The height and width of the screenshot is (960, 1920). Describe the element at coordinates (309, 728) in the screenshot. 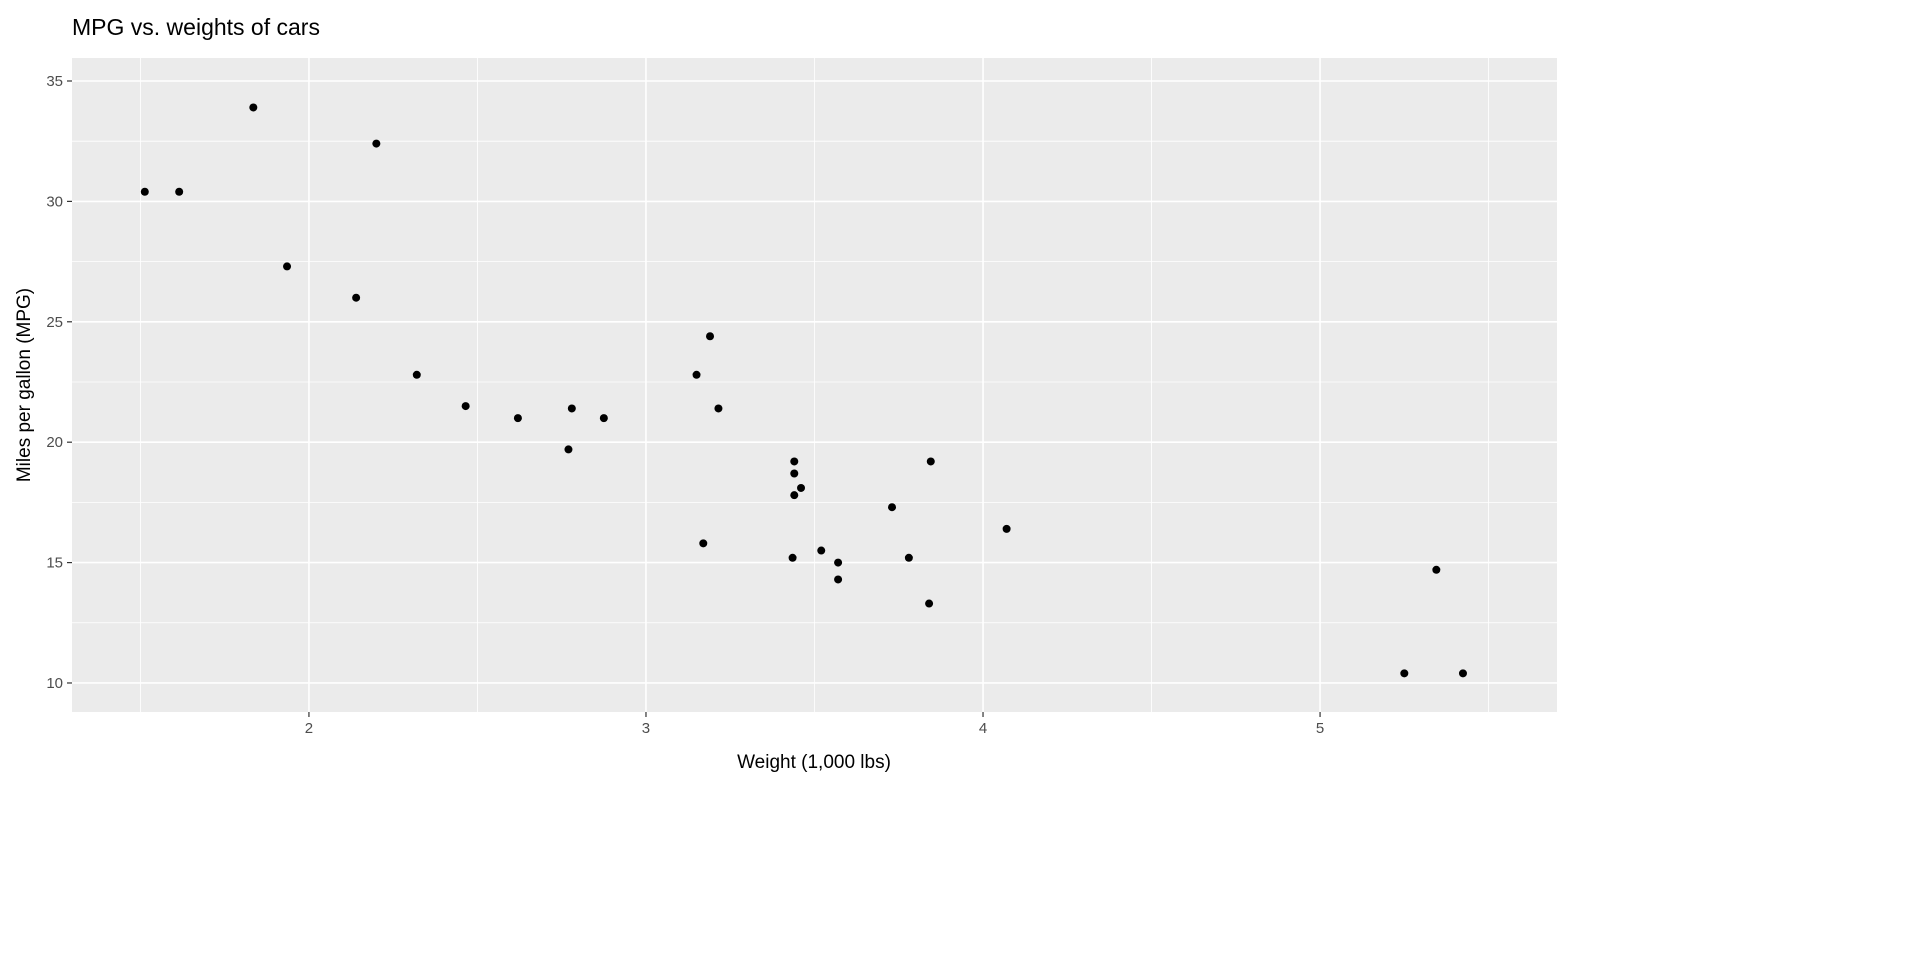

I see `x-tick-label: 2` at that location.